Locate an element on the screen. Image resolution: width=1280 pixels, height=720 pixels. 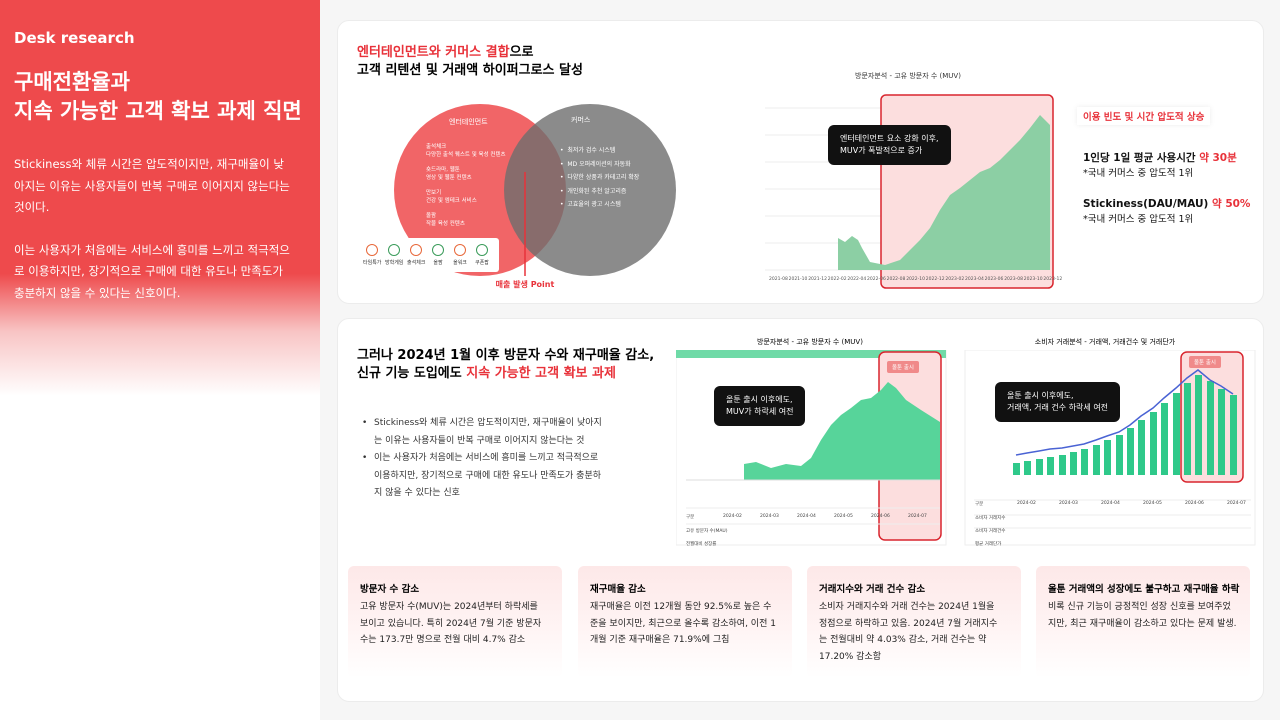
icon-label: 올팜 is located at coordinates (438, 263).